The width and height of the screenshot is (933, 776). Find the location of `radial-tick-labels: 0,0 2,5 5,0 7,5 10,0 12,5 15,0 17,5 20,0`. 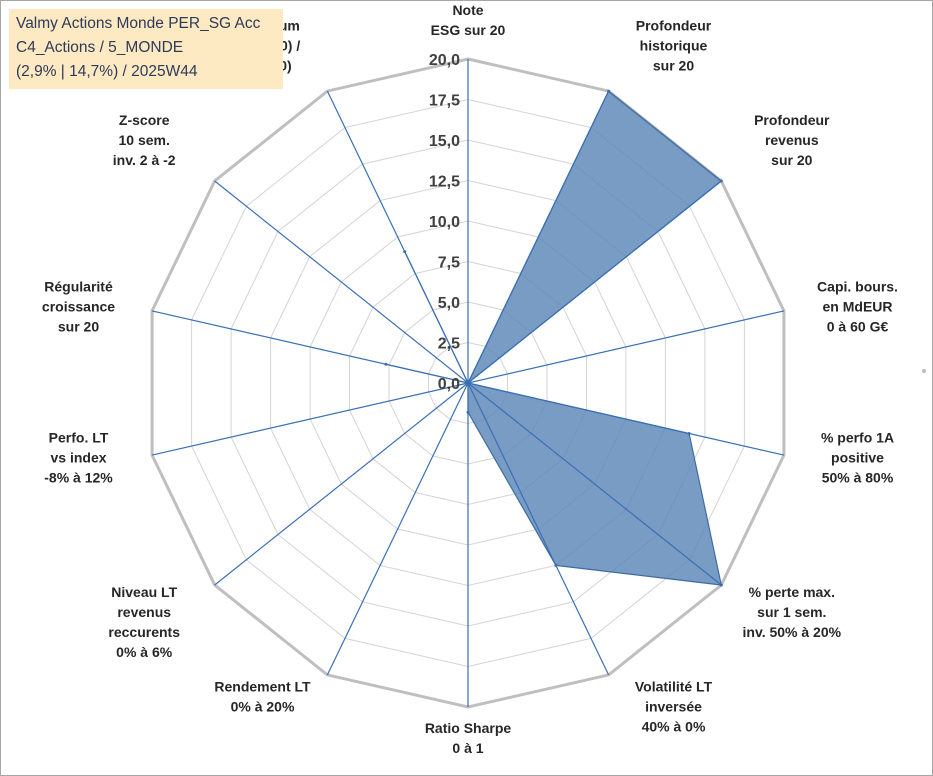

radial-tick-labels: 0,0 2,5 5,0 7,5 10,0 12,5 15,0 17,5 20,0 is located at coordinates (444, 222).